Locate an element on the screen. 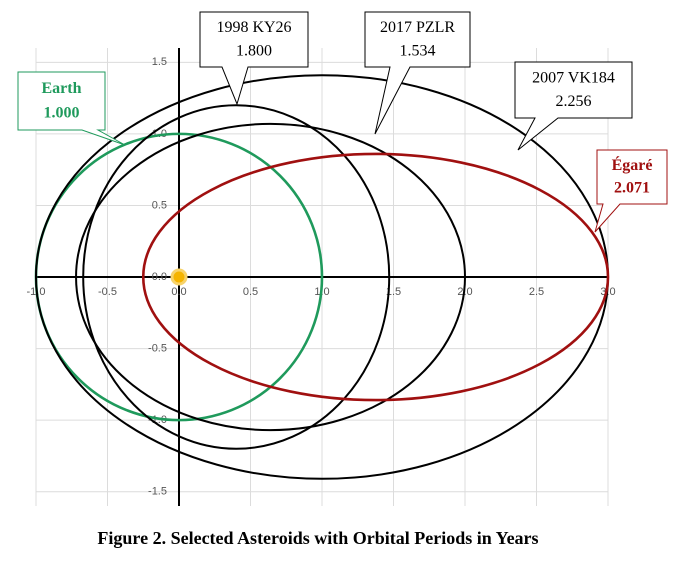 The height and width of the screenshot is (564, 681). period-label: 2.071 is located at coordinates (632, 188).